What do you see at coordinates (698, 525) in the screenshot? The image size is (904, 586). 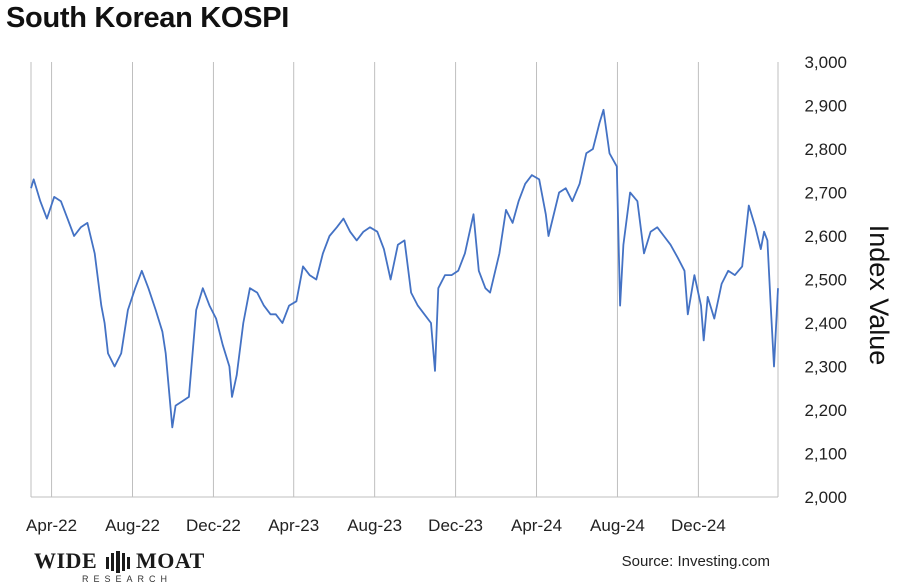 I see `x-tick-label: Dec-24` at bounding box center [698, 525].